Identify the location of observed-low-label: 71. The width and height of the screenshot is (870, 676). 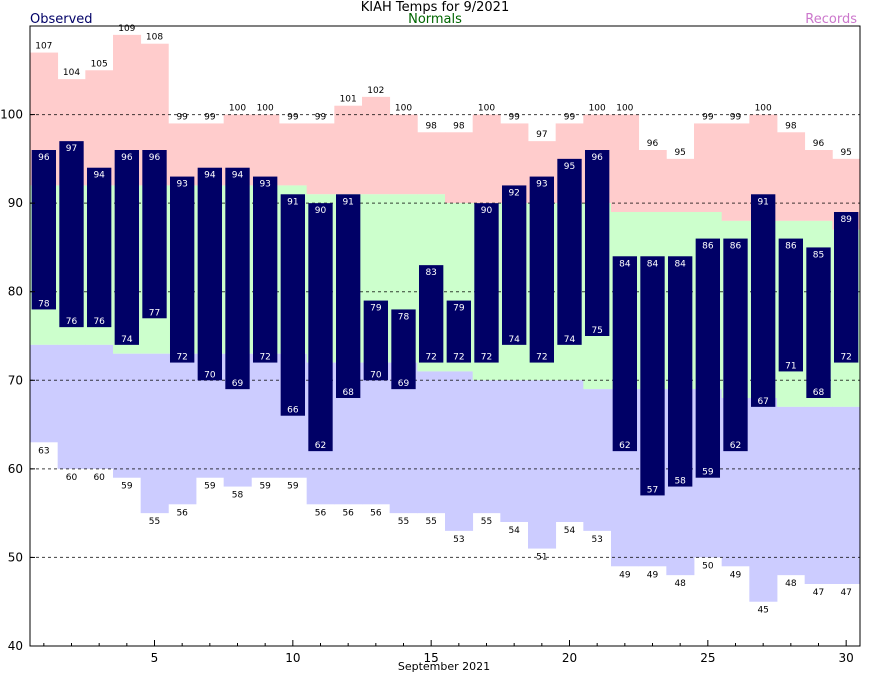
(790, 366).